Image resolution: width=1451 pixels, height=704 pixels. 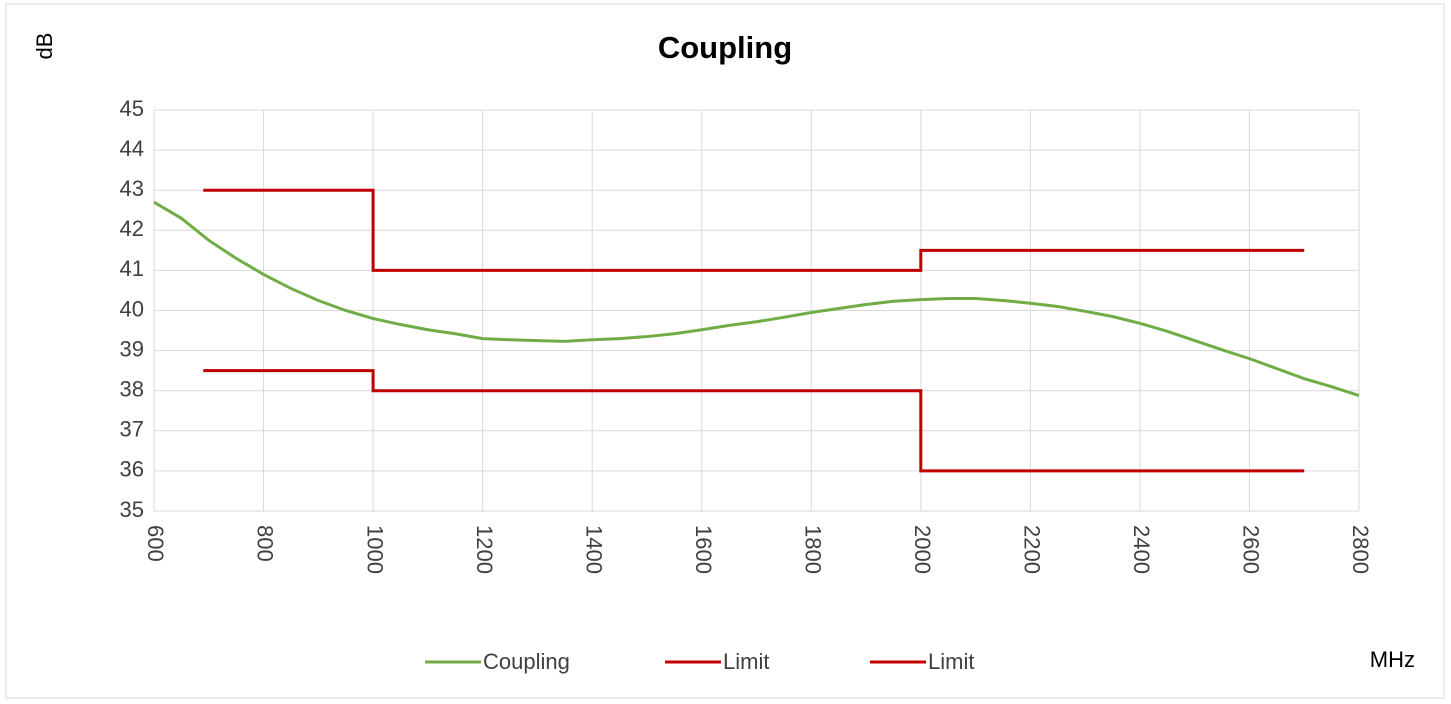 I want to click on x-axis-label: MHz, so click(x=1392, y=659).